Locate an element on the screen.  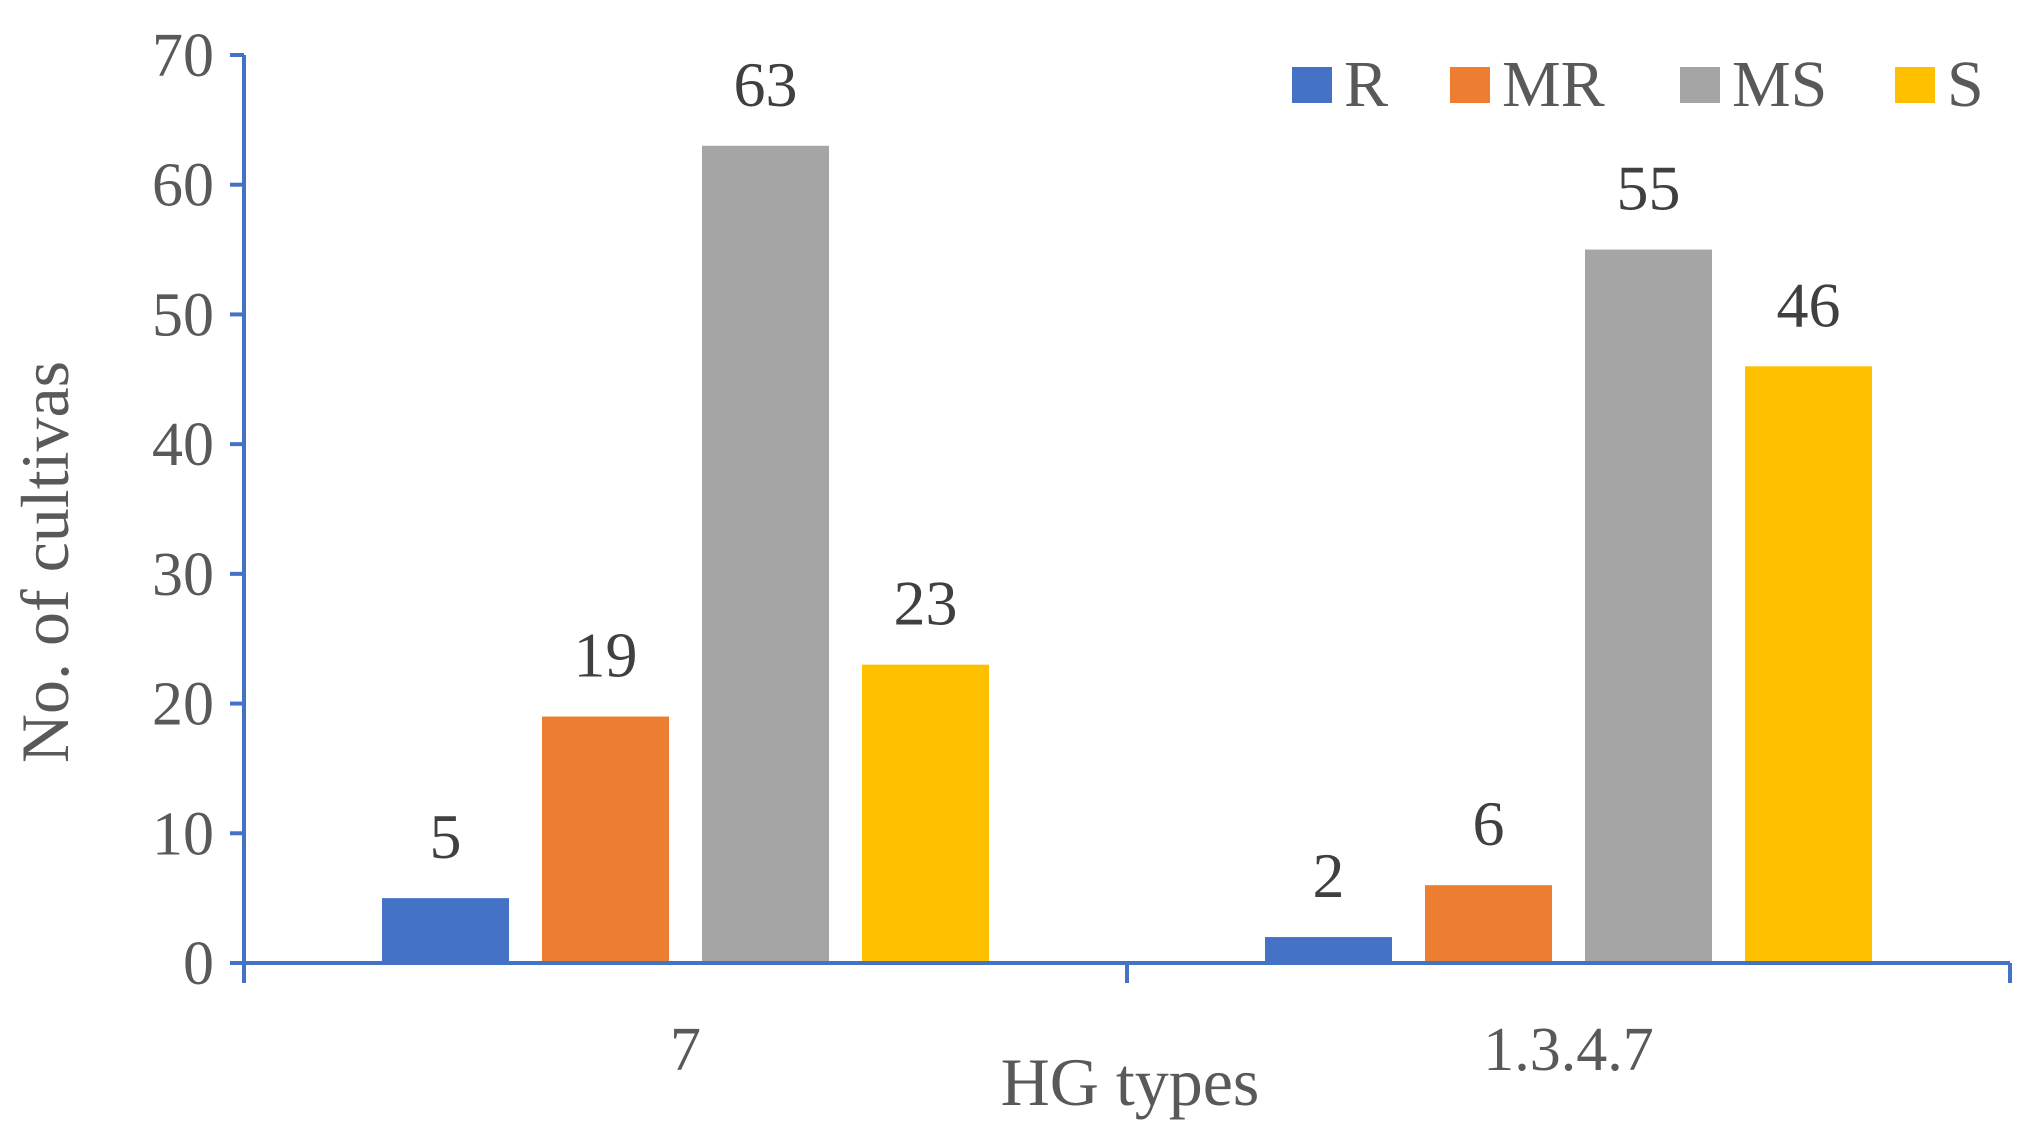
x-axis-title: HG types is located at coordinates (1130, 1082).